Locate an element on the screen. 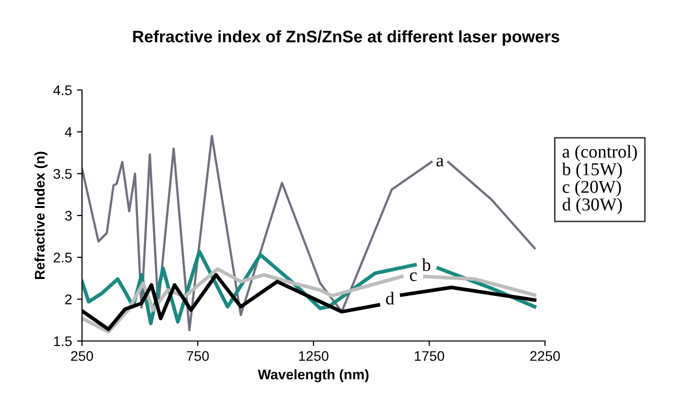 The image size is (692, 420). series-label: d is located at coordinates (390, 298).